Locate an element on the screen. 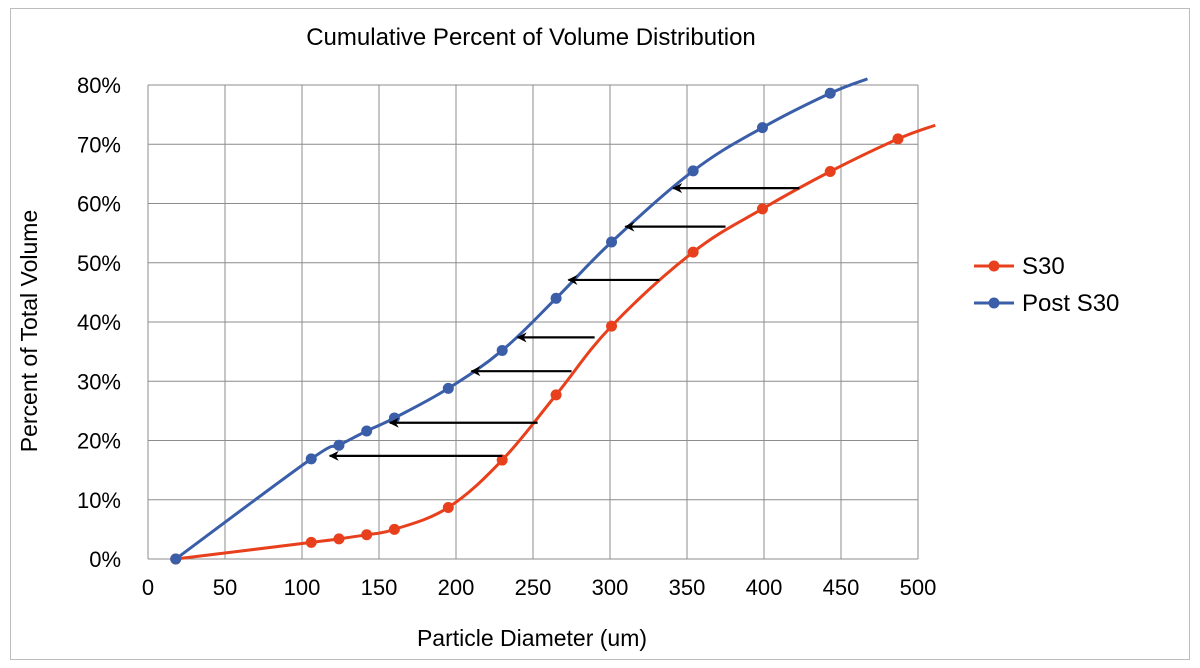  x-tick-label: 150 is located at coordinates (379, 587).